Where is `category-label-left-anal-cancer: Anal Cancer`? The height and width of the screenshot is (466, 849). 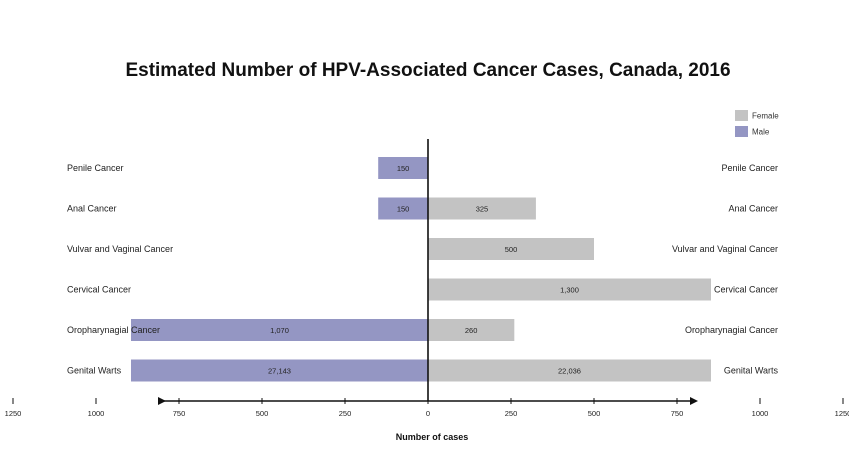 category-label-left-anal-cancer: Anal Cancer is located at coordinates (92, 209).